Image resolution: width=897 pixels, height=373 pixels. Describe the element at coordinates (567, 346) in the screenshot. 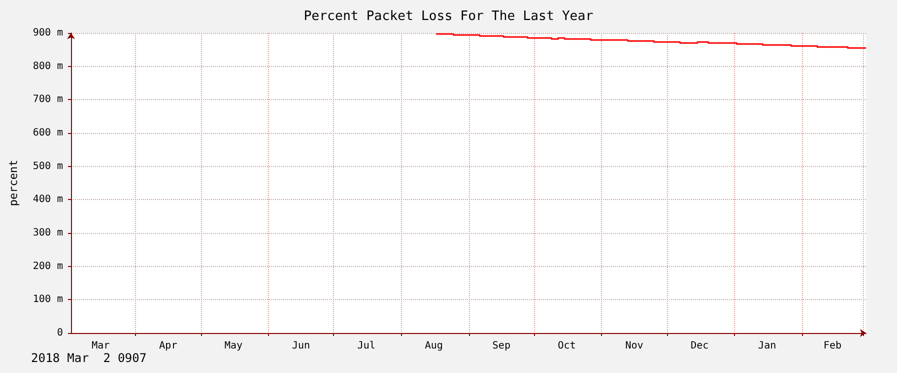

I see `x-tick-label: Oct` at that location.